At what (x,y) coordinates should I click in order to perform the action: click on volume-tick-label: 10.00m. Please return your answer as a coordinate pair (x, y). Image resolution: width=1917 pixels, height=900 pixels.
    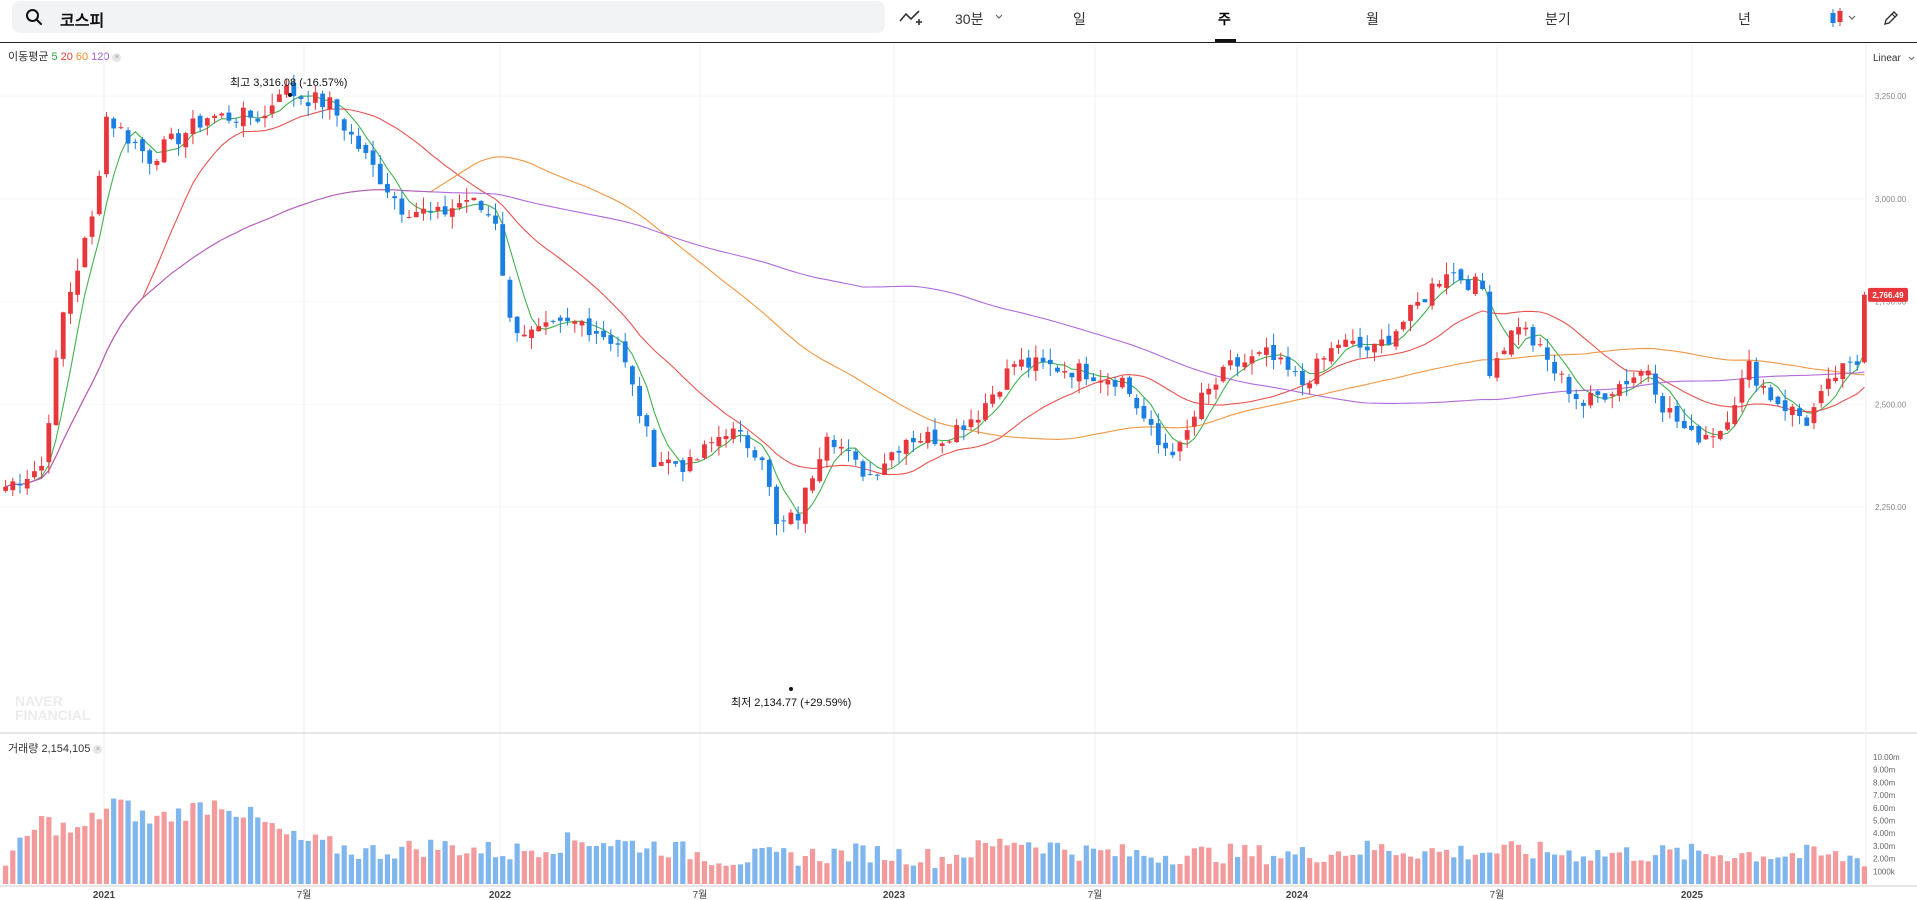
    Looking at the image, I should click on (1886, 757).